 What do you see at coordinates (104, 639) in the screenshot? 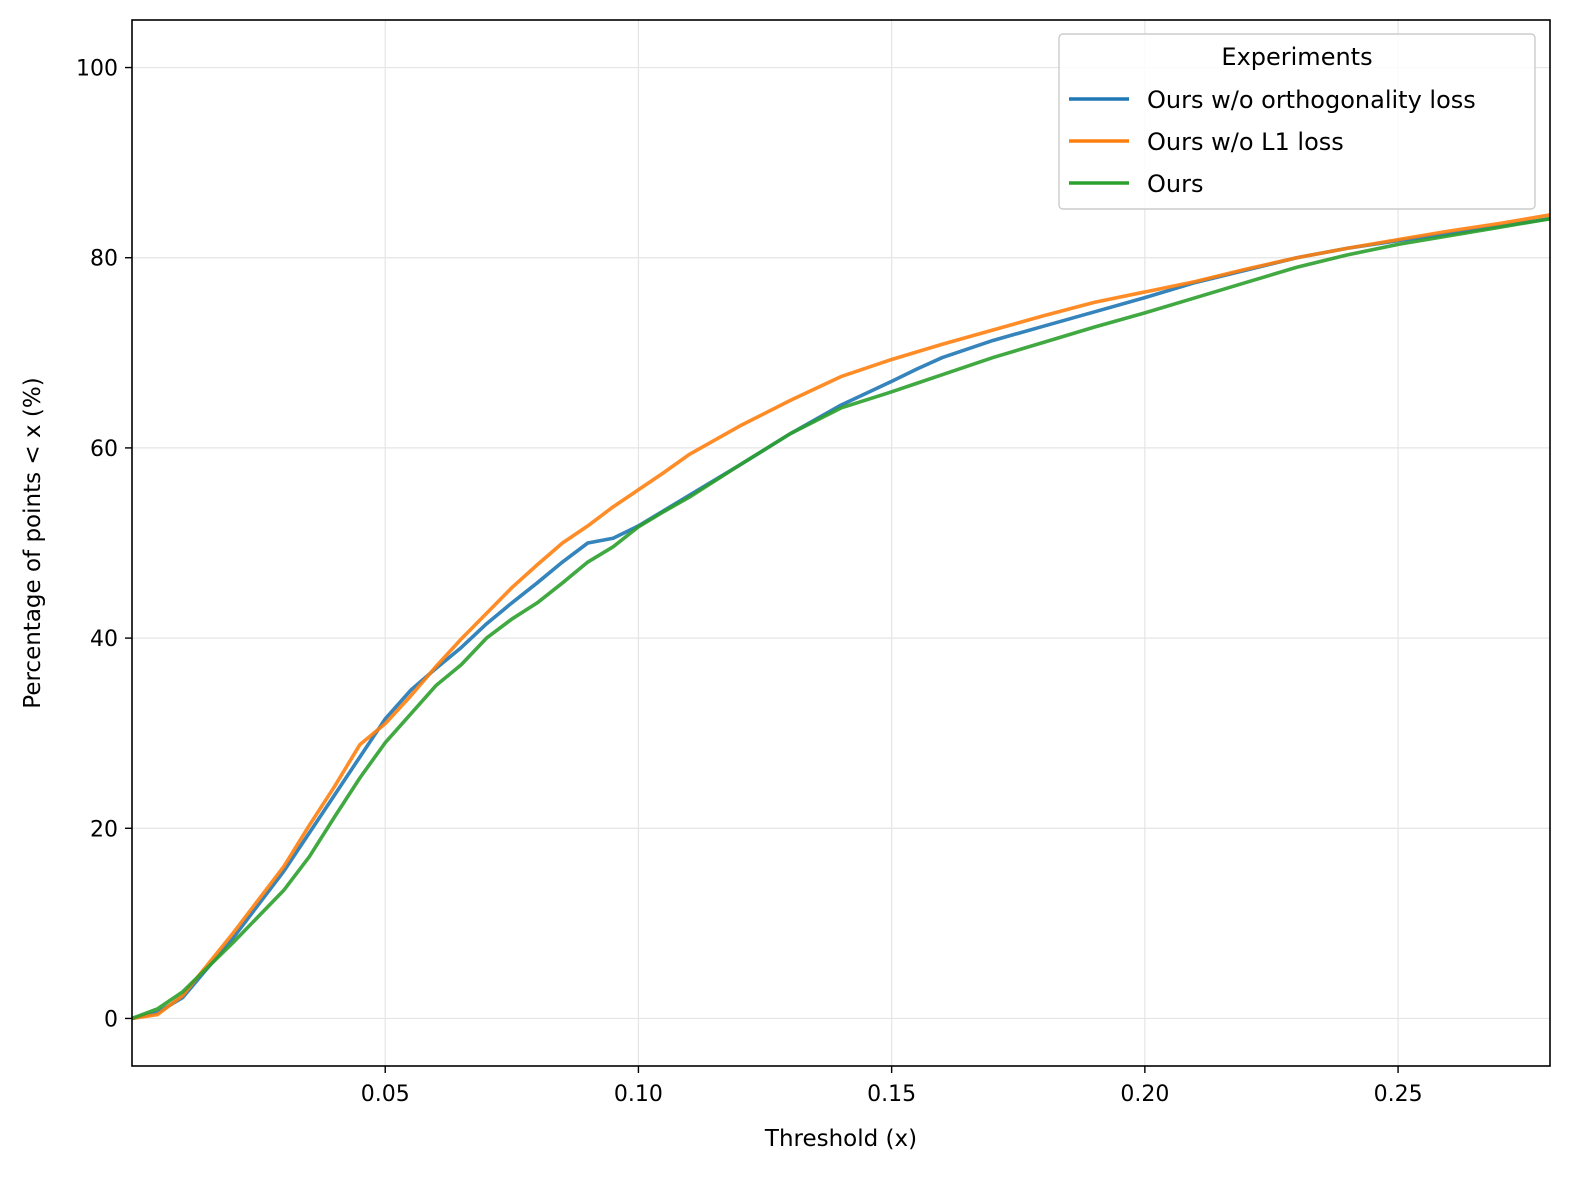
I see `y-tick-label: 40` at bounding box center [104, 639].